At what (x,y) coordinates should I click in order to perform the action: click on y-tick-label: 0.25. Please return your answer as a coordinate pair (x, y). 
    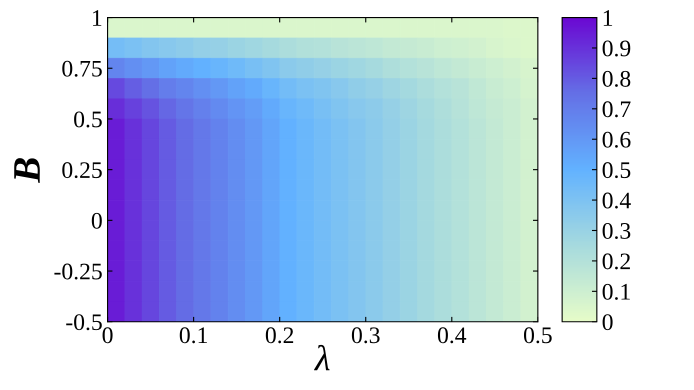
    Looking at the image, I should click on (82, 170).